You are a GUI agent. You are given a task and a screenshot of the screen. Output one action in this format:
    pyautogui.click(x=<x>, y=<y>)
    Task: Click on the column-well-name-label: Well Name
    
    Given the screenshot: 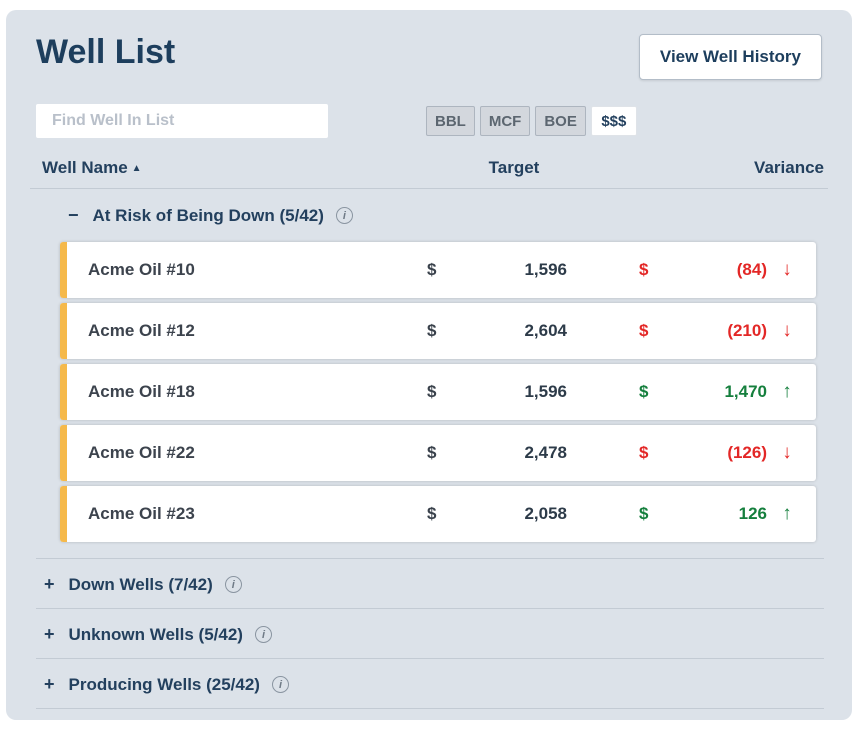 What is the action you would take?
    pyautogui.click(x=85, y=167)
    